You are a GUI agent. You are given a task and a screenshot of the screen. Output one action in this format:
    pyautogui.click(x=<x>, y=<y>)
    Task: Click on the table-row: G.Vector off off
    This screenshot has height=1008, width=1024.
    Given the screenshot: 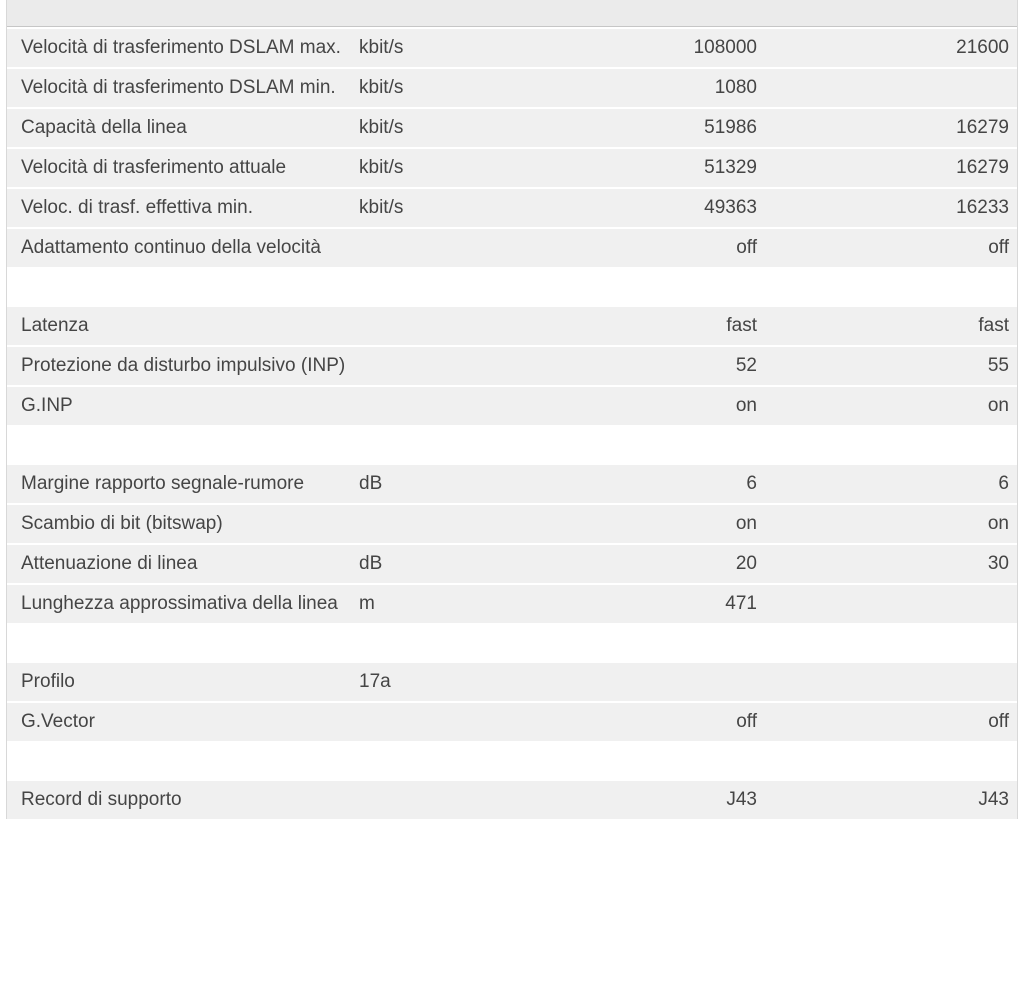 What is the action you would take?
    pyautogui.click(x=512, y=722)
    